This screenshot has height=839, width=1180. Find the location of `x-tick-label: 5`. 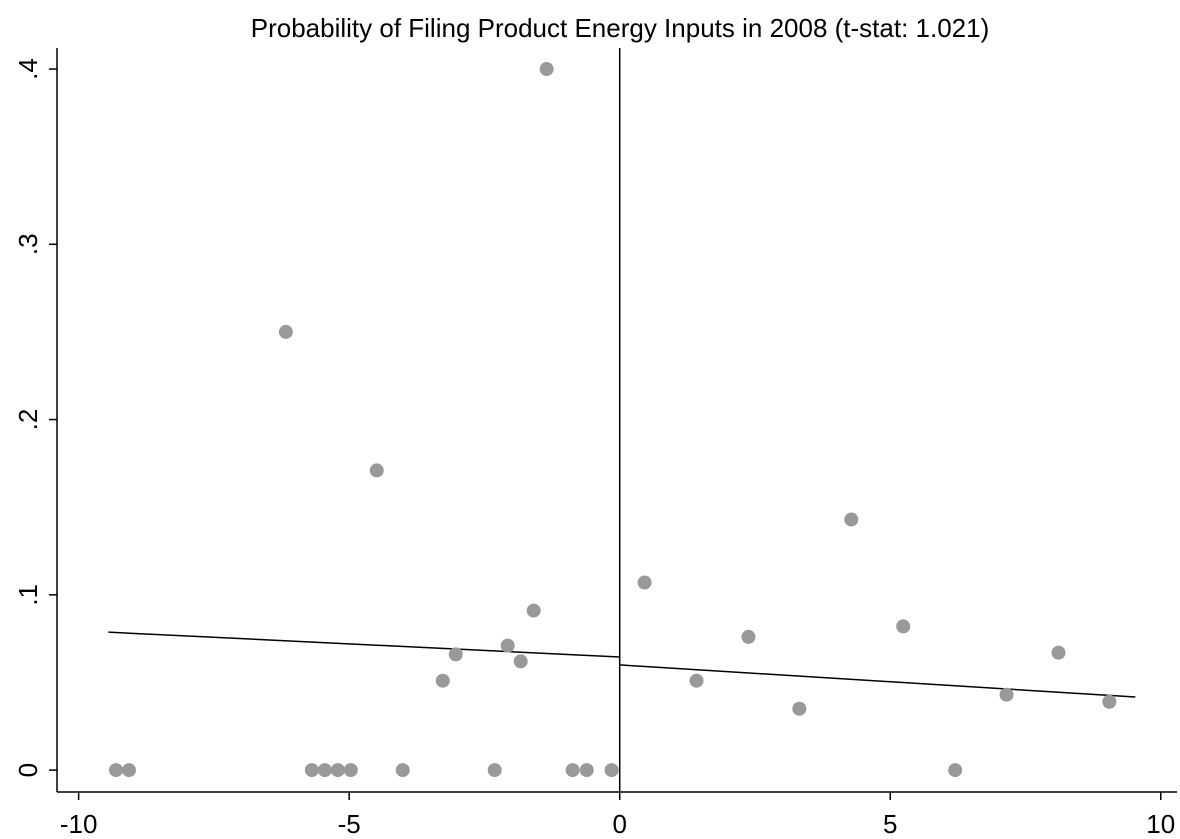

x-tick-label: 5 is located at coordinates (890, 824).